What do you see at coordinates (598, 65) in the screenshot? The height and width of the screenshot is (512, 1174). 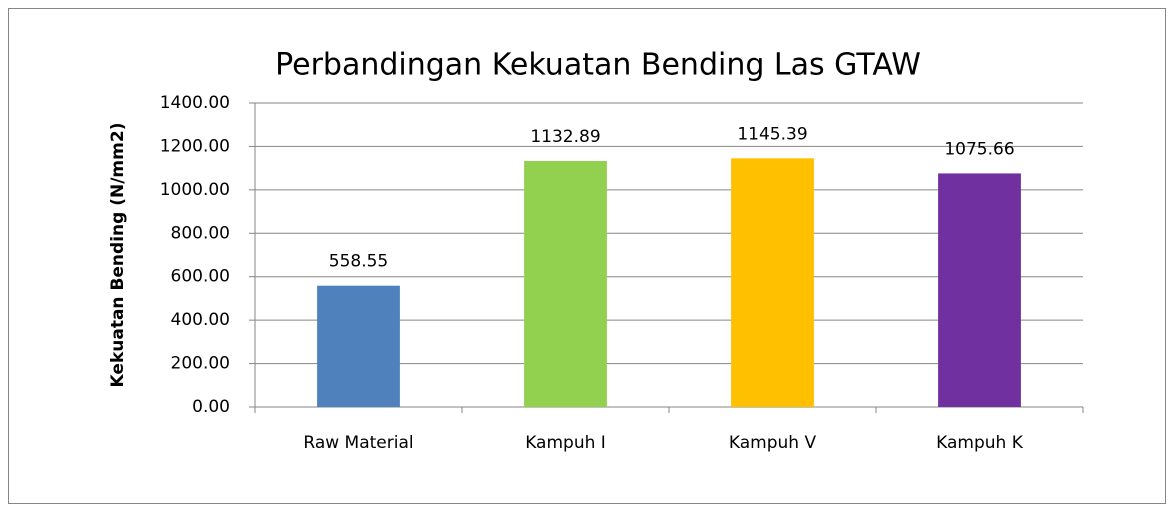 I see `chart-title: Perbandingan Kekuatan Bending Las GTAW` at bounding box center [598, 65].